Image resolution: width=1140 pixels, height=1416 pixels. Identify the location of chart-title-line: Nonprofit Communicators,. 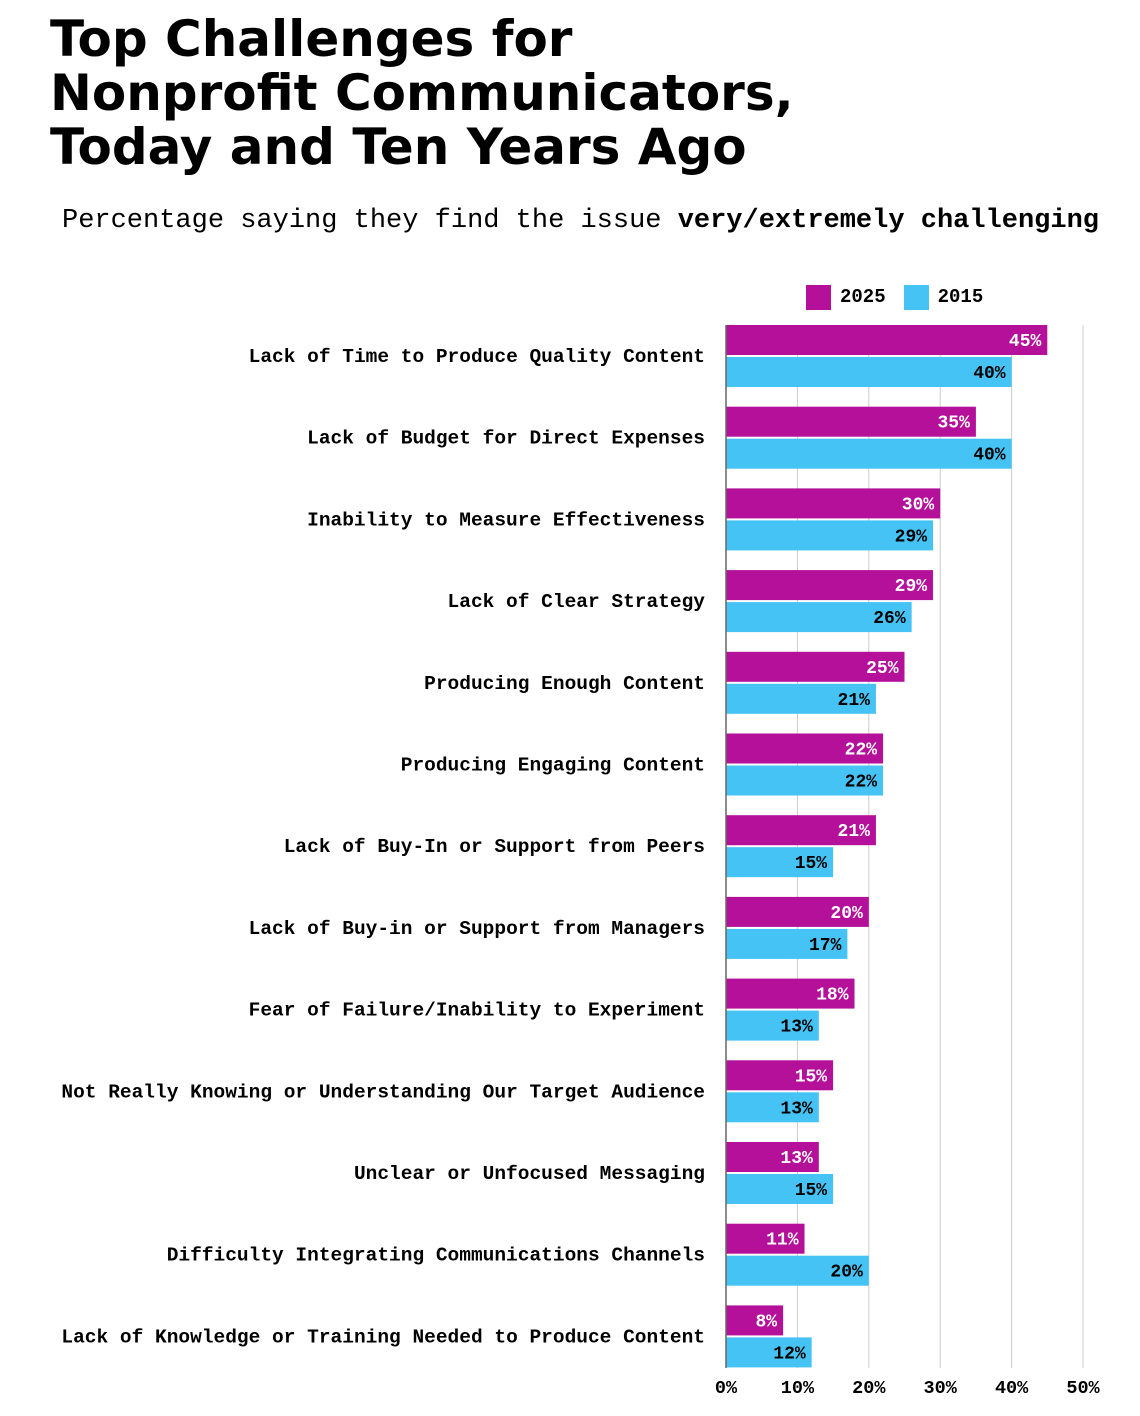
(422, 93).